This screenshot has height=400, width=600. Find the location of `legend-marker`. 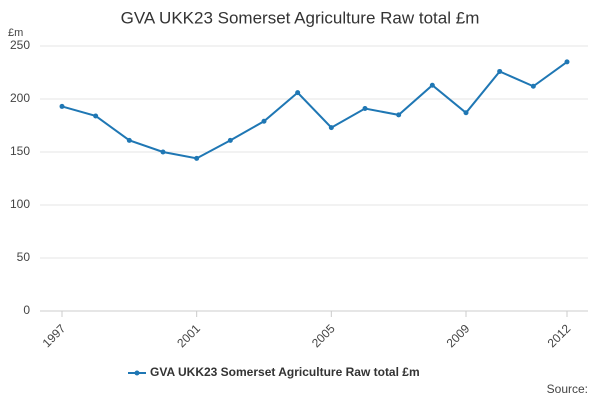

legend-marker is located at coordinates (137, 373).